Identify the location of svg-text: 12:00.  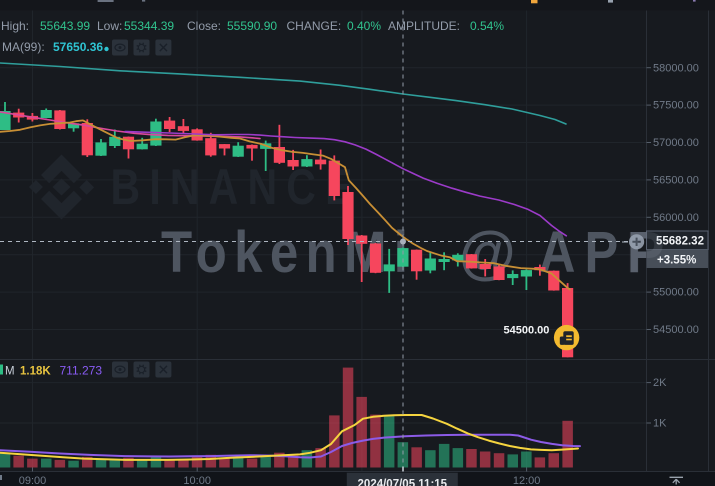
(527, 480).